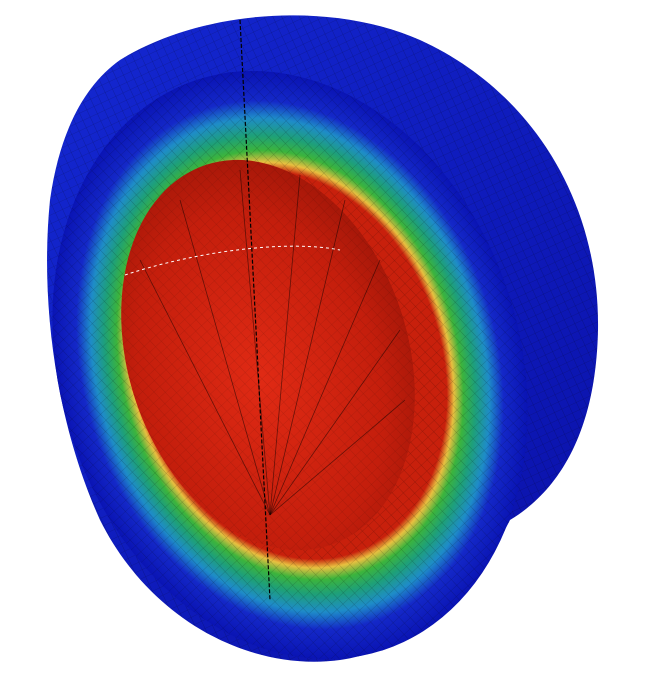 This screenshot has width=648, height=674. Describe the element at coordinates (255, 310) in the screenshot. I see `section-line` at that location.